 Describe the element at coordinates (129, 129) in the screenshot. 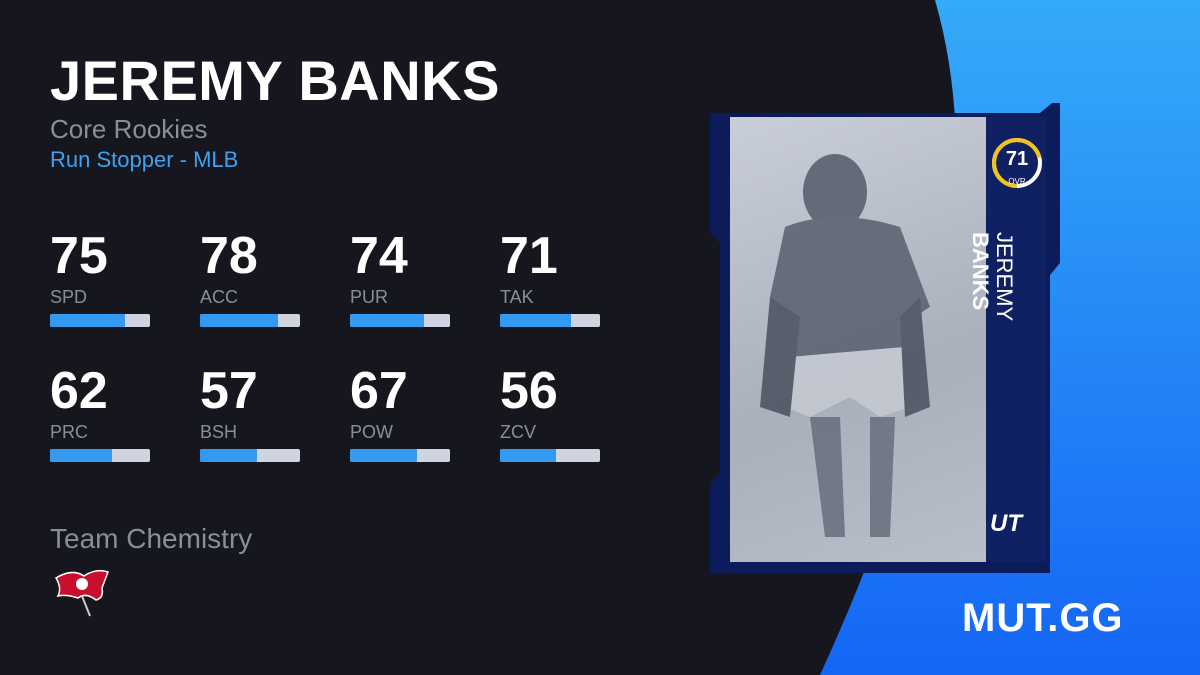

I see `card-program: Core Rookies` at that location.